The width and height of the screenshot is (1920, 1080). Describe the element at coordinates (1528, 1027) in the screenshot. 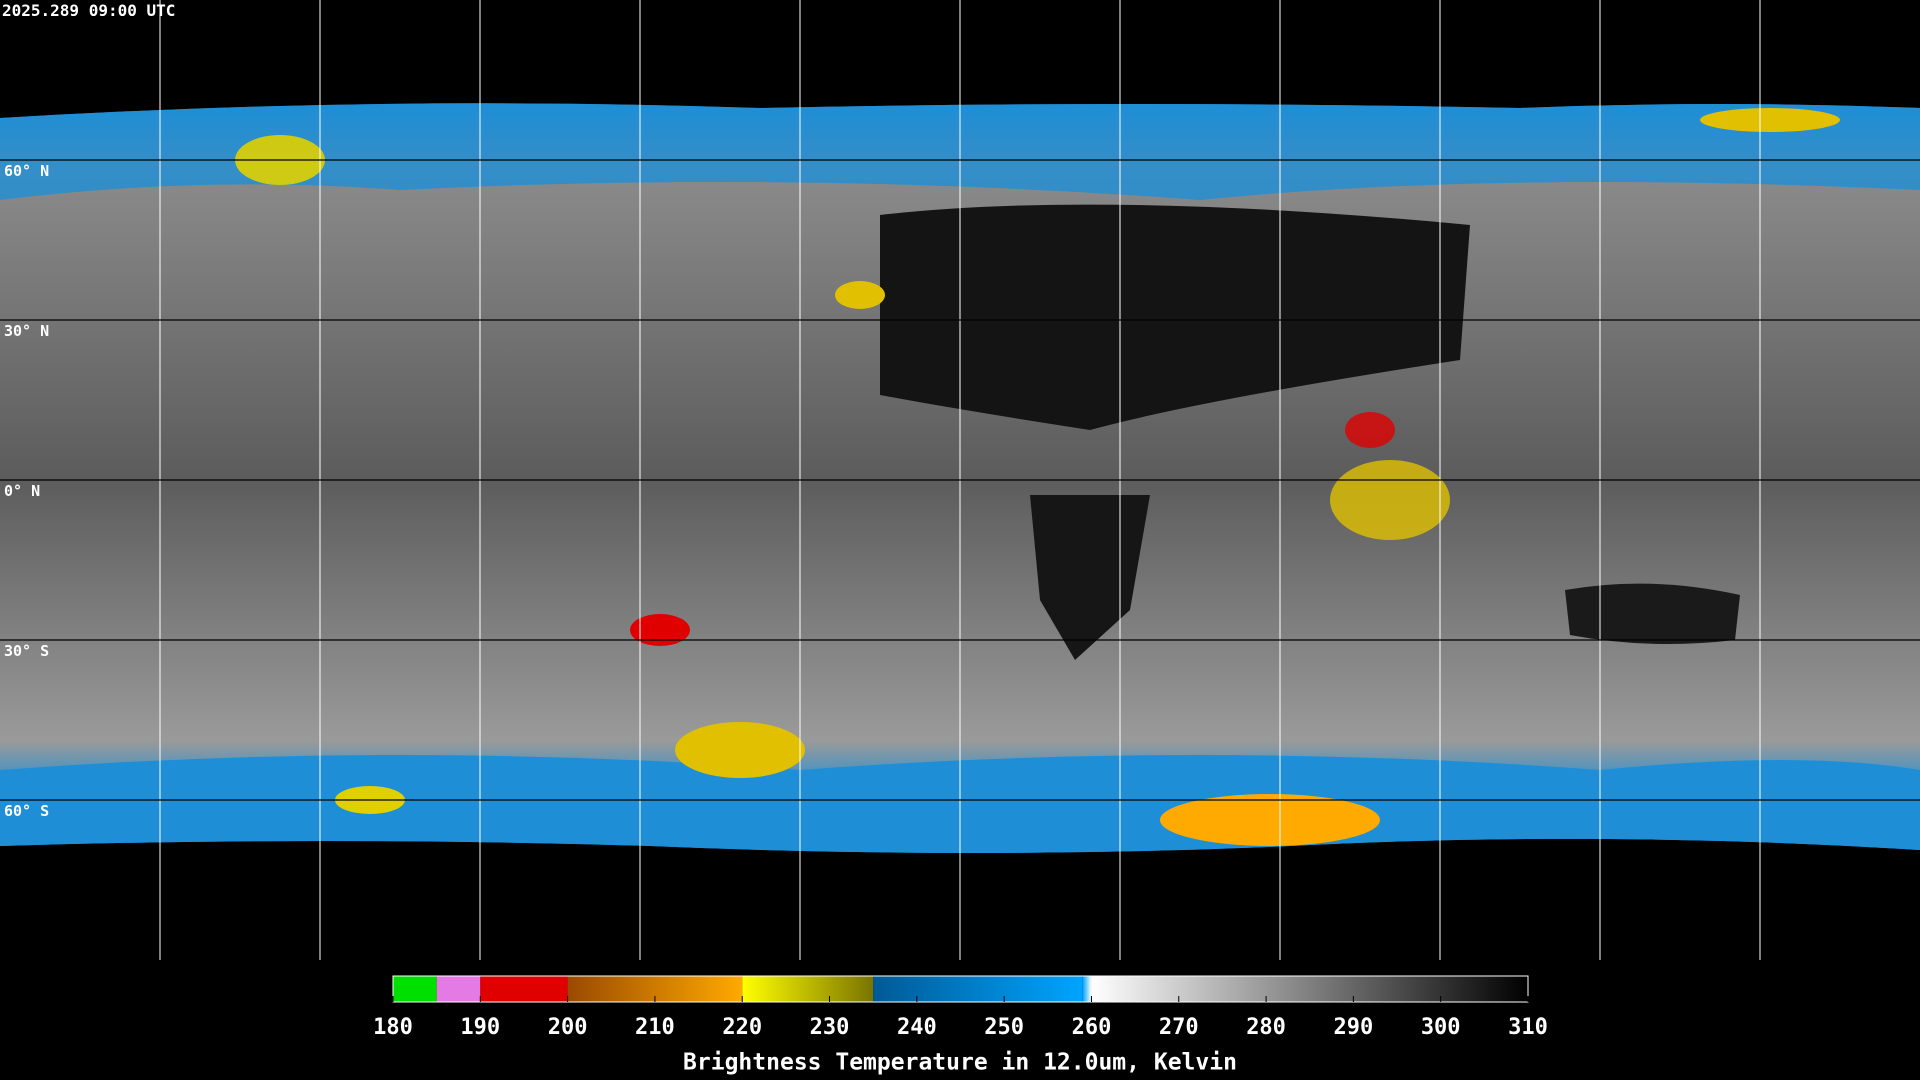

I see `colorbar-tick-label: 310` at that location.